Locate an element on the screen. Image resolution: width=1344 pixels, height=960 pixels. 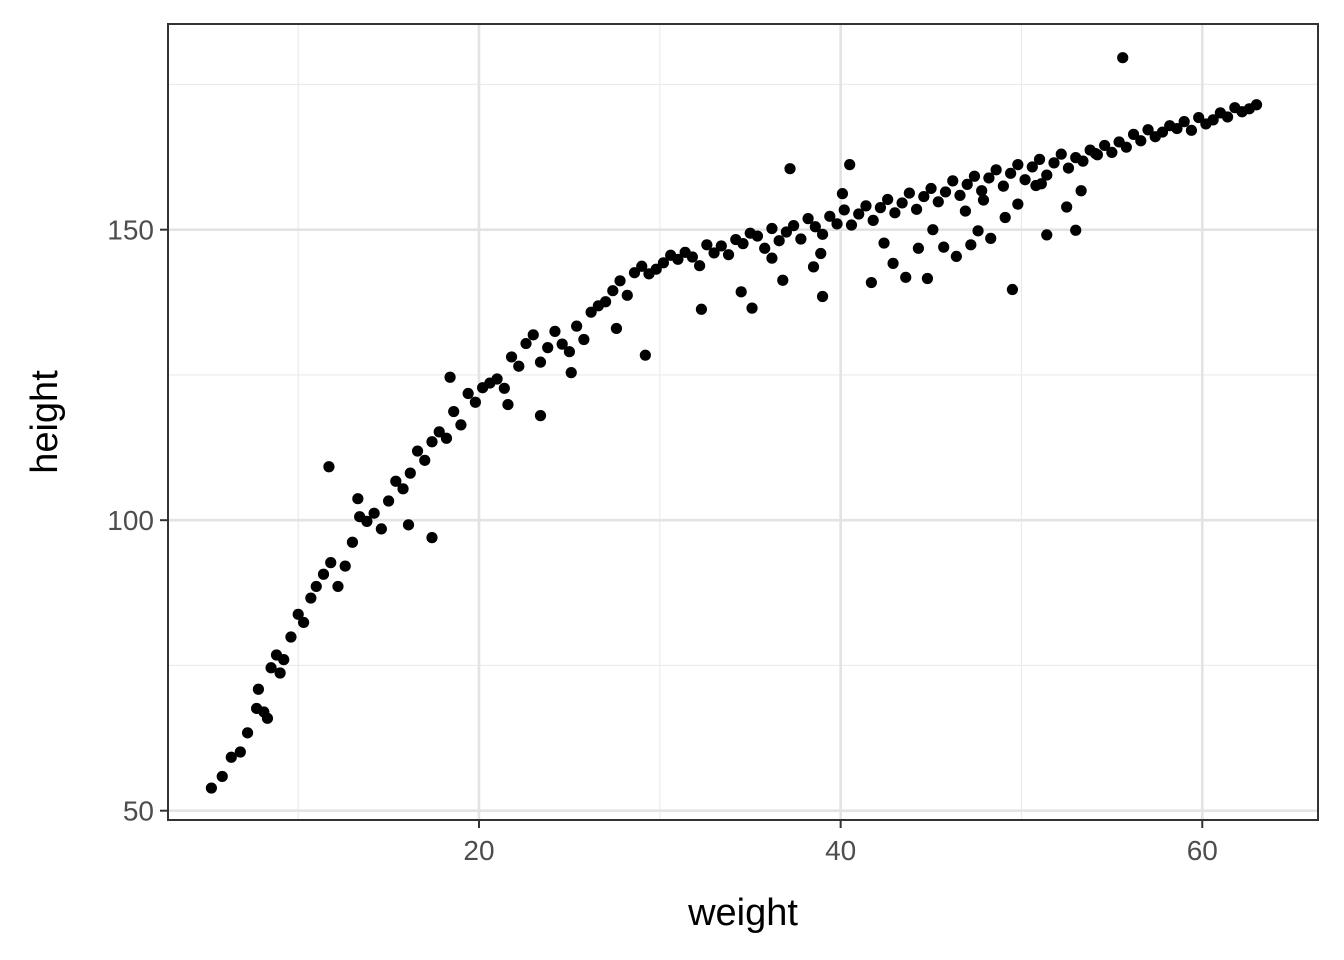
x-tick-label: 40 is located at coordinates (840, 850).